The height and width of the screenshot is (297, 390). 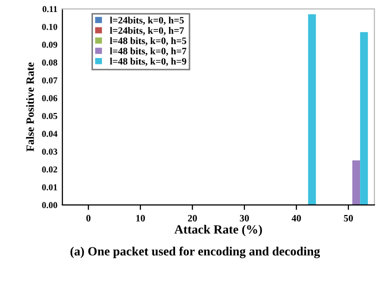 What do you see at coordinates (148, 41) in the screenshot?
I see `legend-label: l=48 bits, k=0, h=5` at bounding box center [148, 41].